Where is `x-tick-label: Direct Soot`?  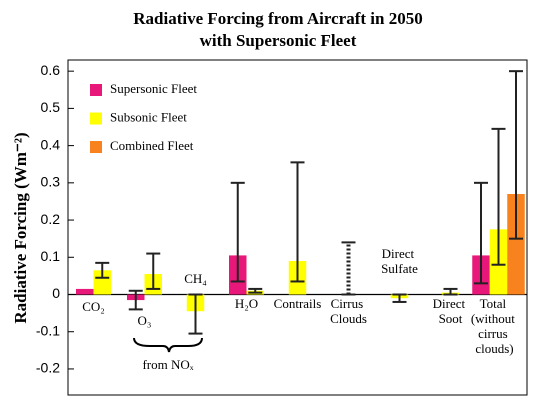
x-tick-label: Direct Soot is located at coordinates (451, 311).